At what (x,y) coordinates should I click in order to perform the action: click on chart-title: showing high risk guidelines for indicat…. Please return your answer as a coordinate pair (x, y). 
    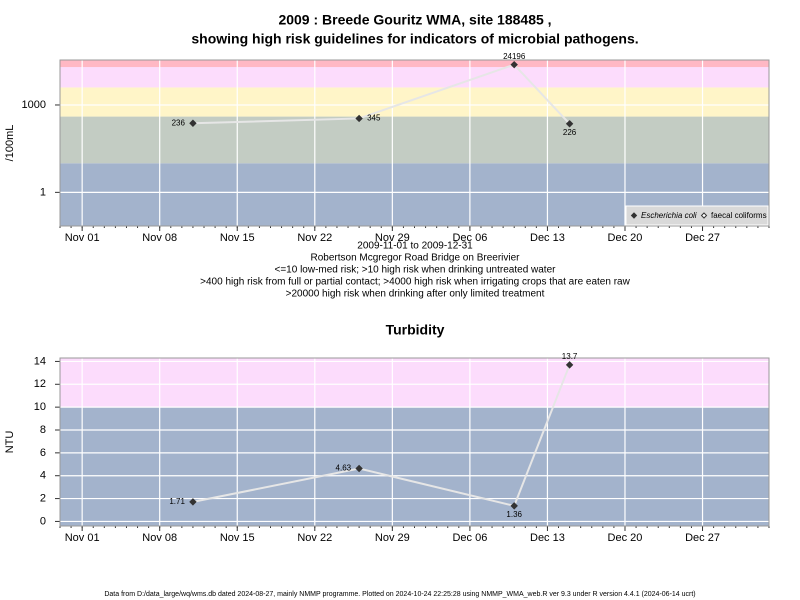
    Looking at the image, I should click on (414, 39).